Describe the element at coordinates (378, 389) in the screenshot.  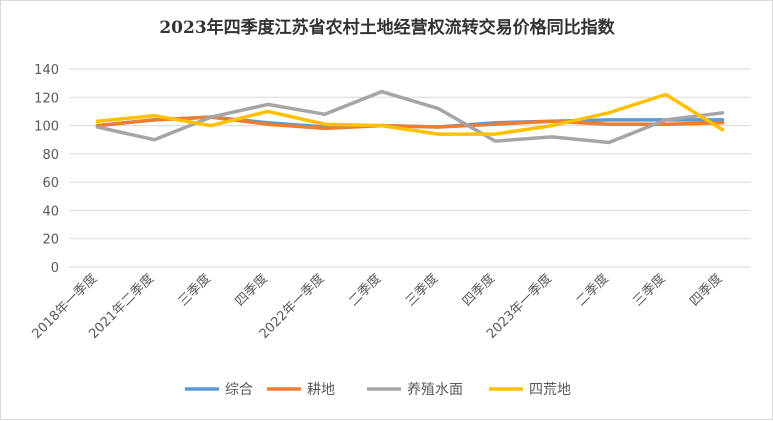
I see `legend: 综合 耕地 养殖水面 四荒地` at that location.